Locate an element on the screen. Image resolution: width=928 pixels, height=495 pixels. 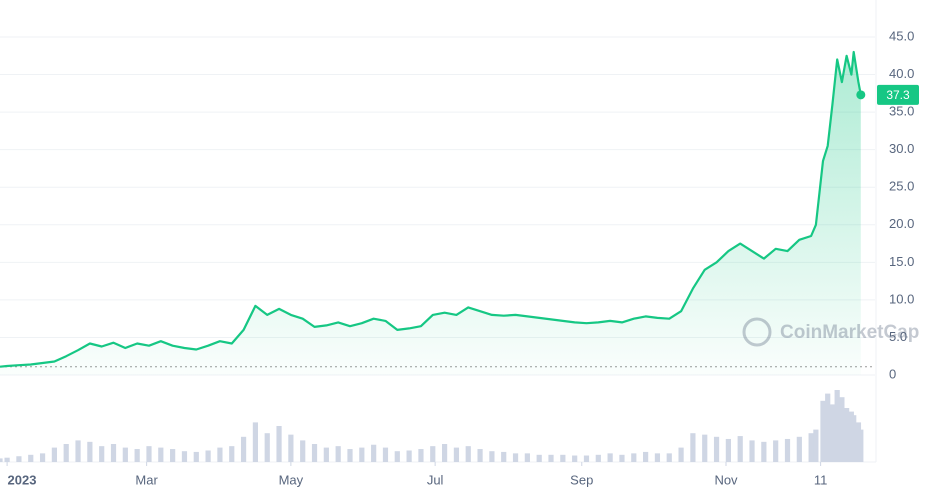
y-tick-label: 30.0 is located at coordinates (901, 148).